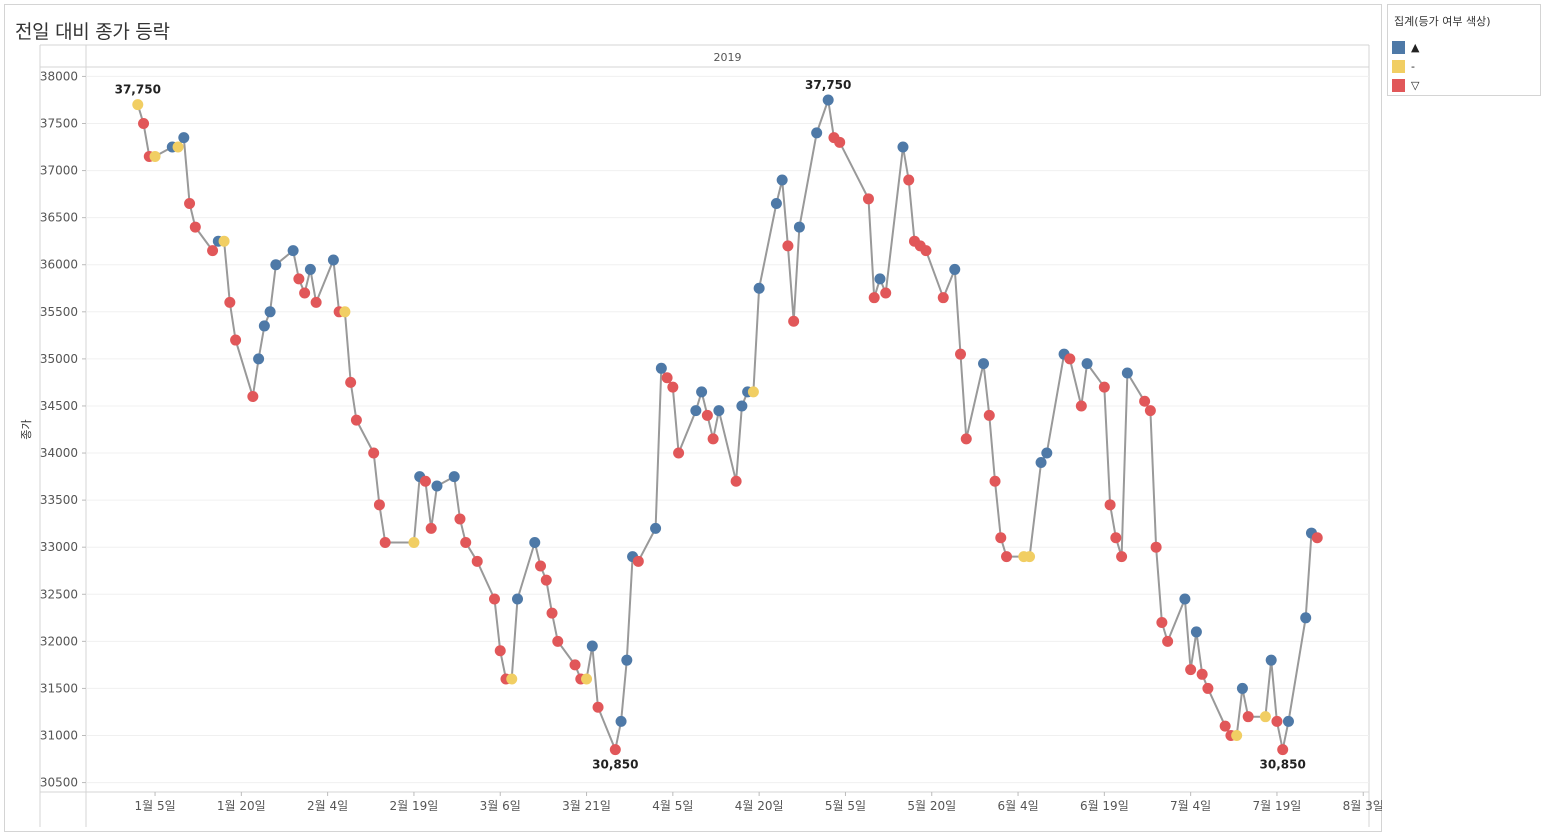 This screenshot has width=1547, height=834. I want to click on y-tick-label: 31000, so click(59, 736).